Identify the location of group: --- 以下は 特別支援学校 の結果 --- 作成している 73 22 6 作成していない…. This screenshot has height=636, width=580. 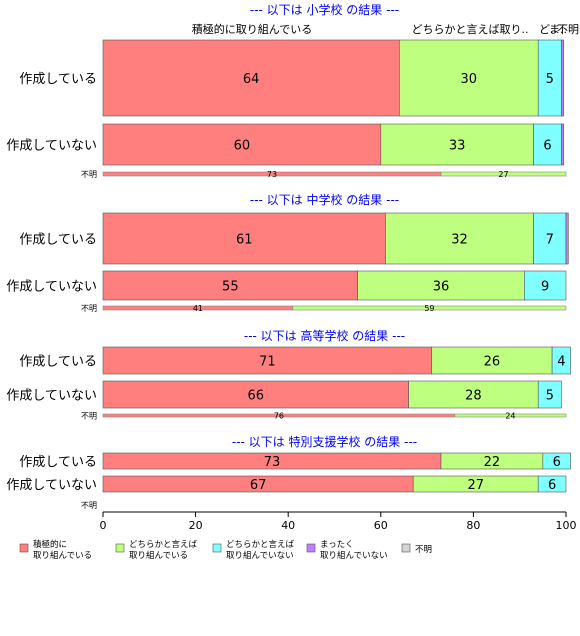
(288, 472).